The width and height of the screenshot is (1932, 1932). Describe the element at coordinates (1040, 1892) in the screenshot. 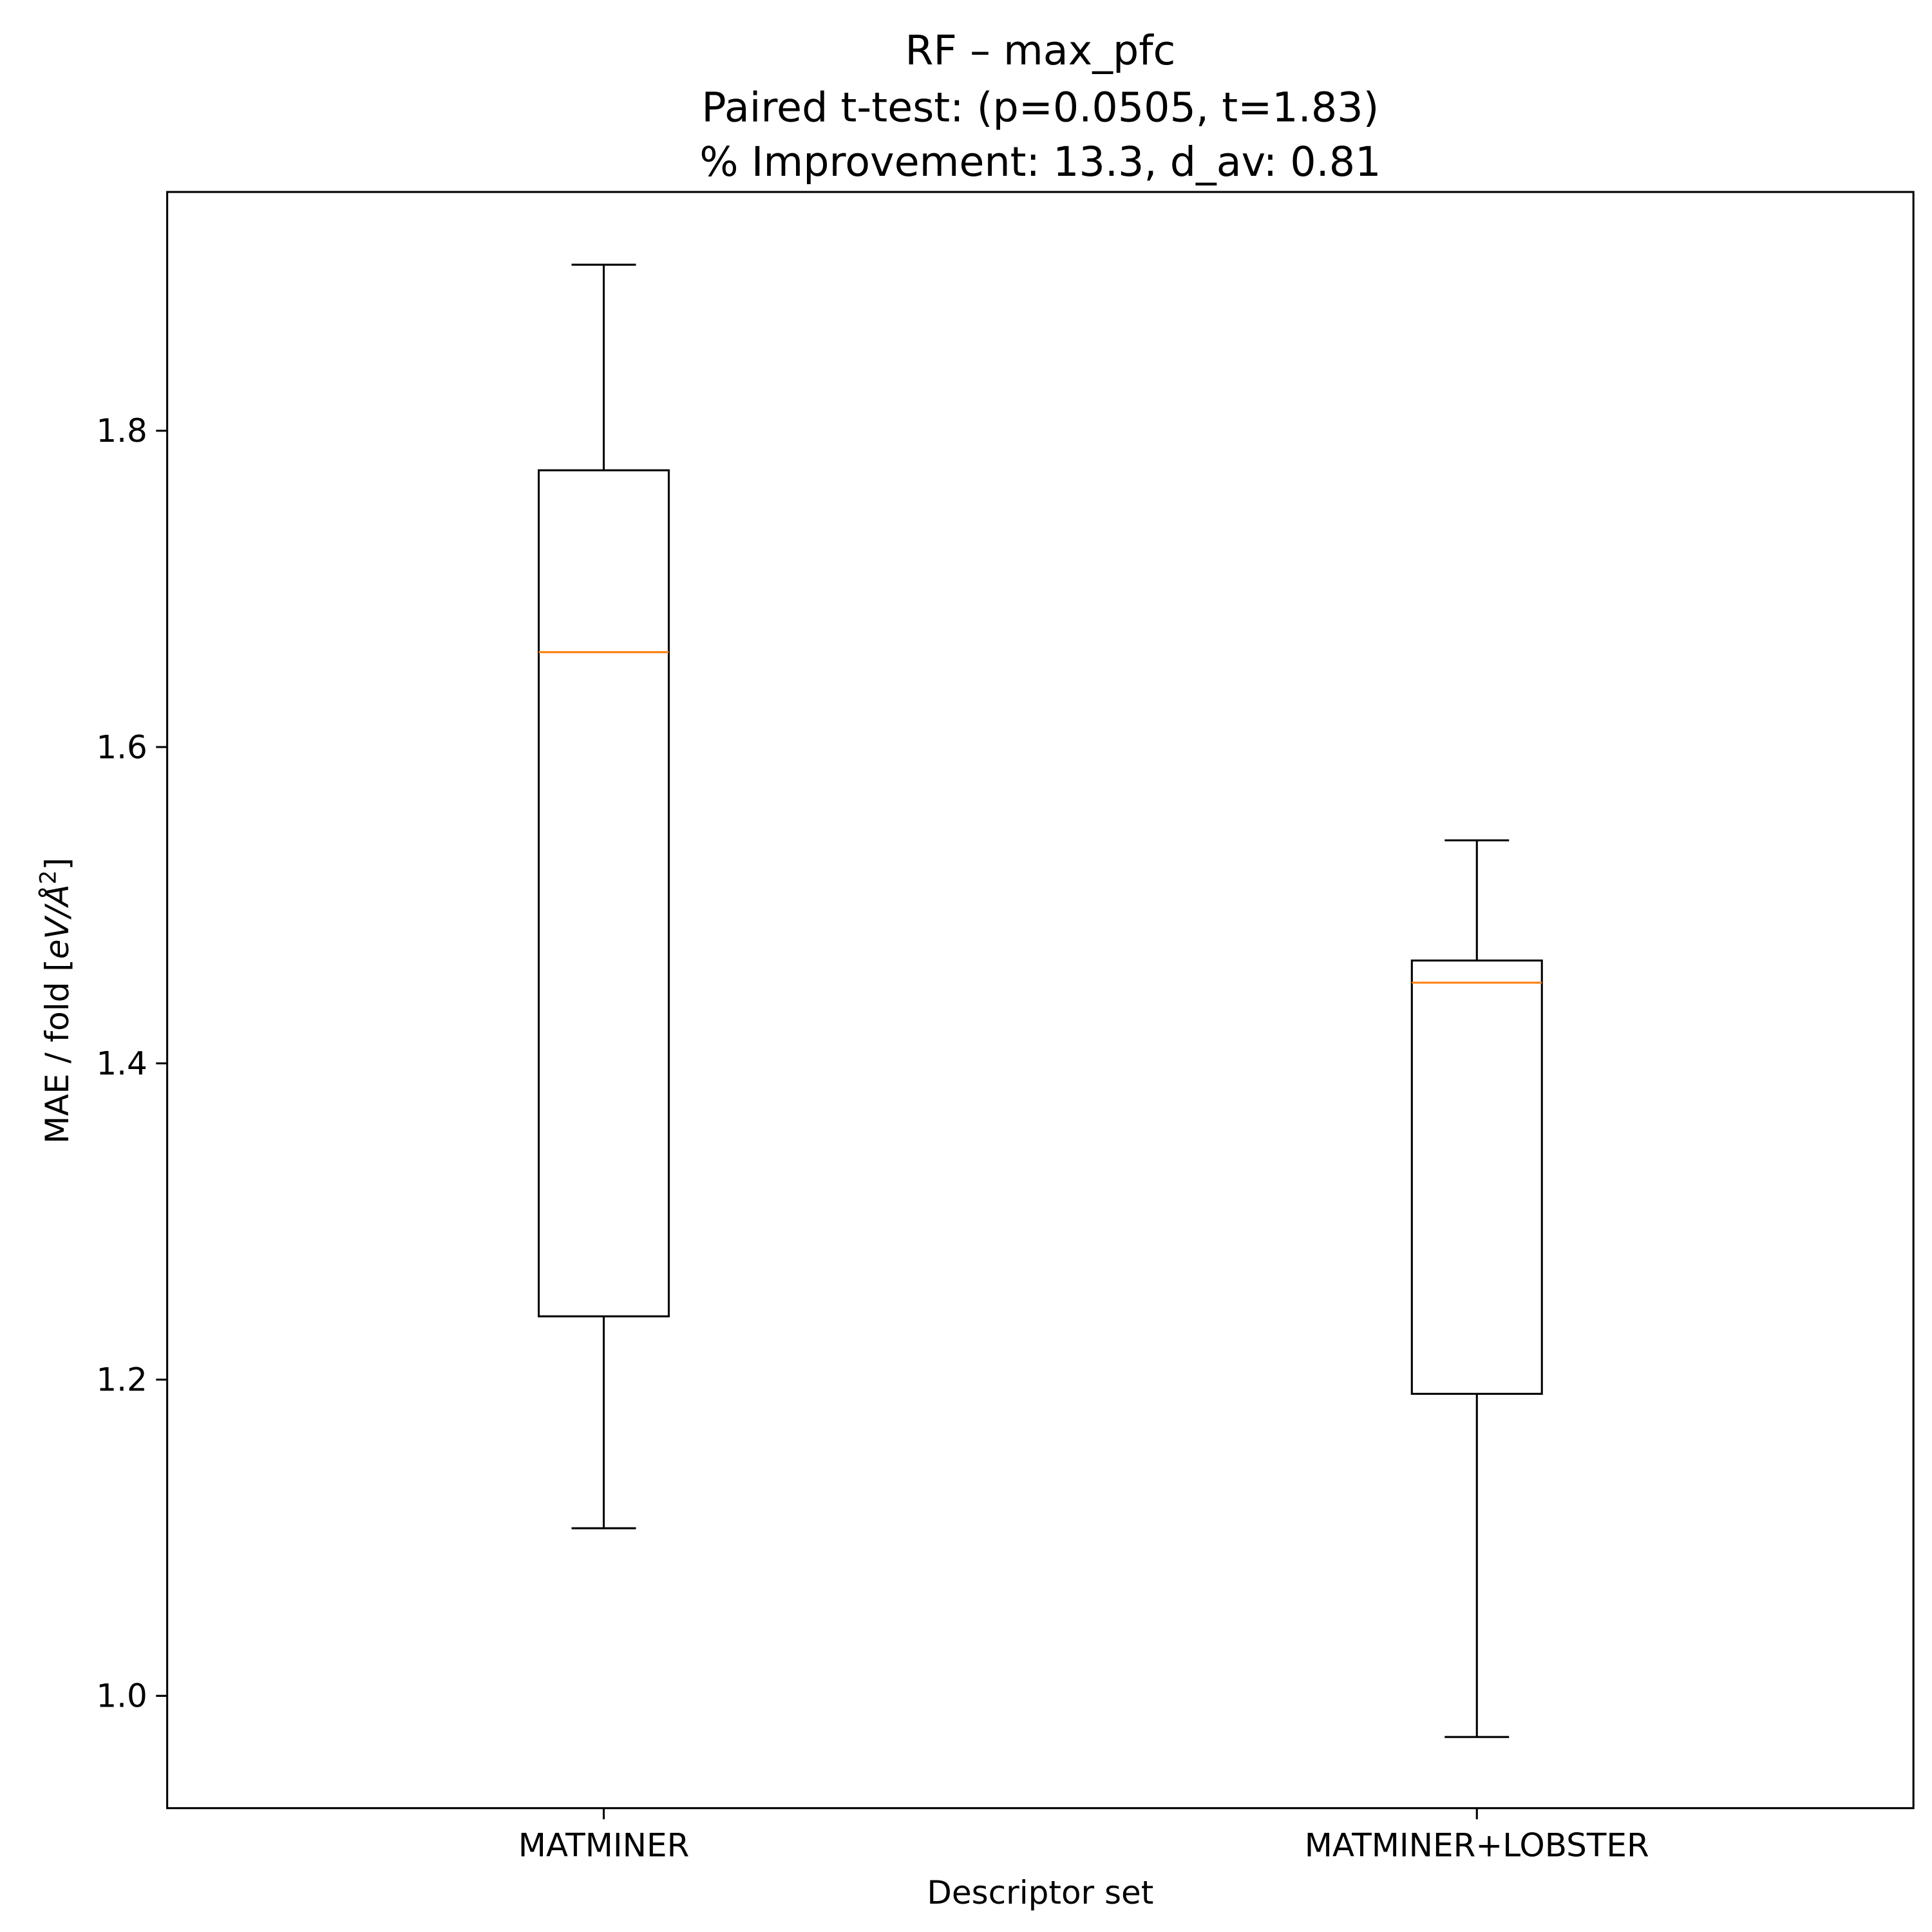

I see `x-axis-label: Descriptor set` at that location.